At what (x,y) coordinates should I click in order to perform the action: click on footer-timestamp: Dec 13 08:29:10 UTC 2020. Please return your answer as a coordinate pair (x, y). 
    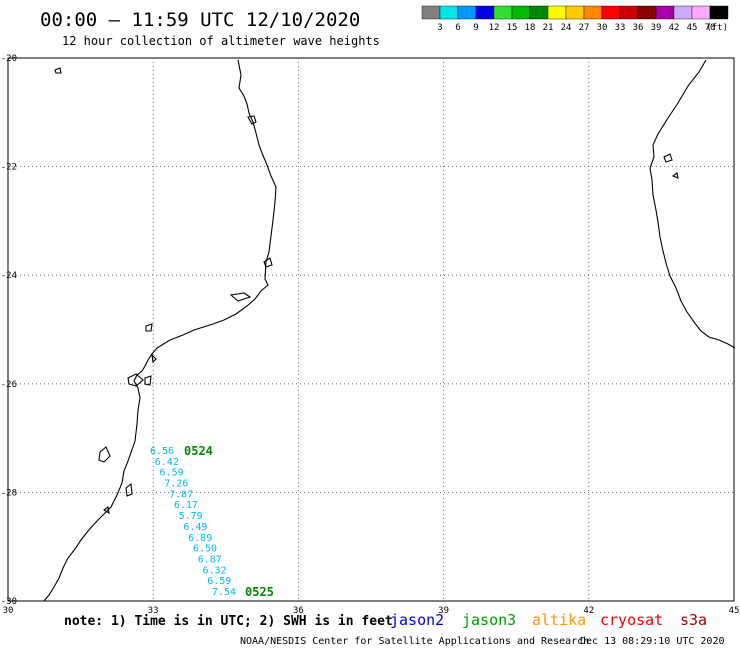
    Looking at the image, I should click on (652, 641).